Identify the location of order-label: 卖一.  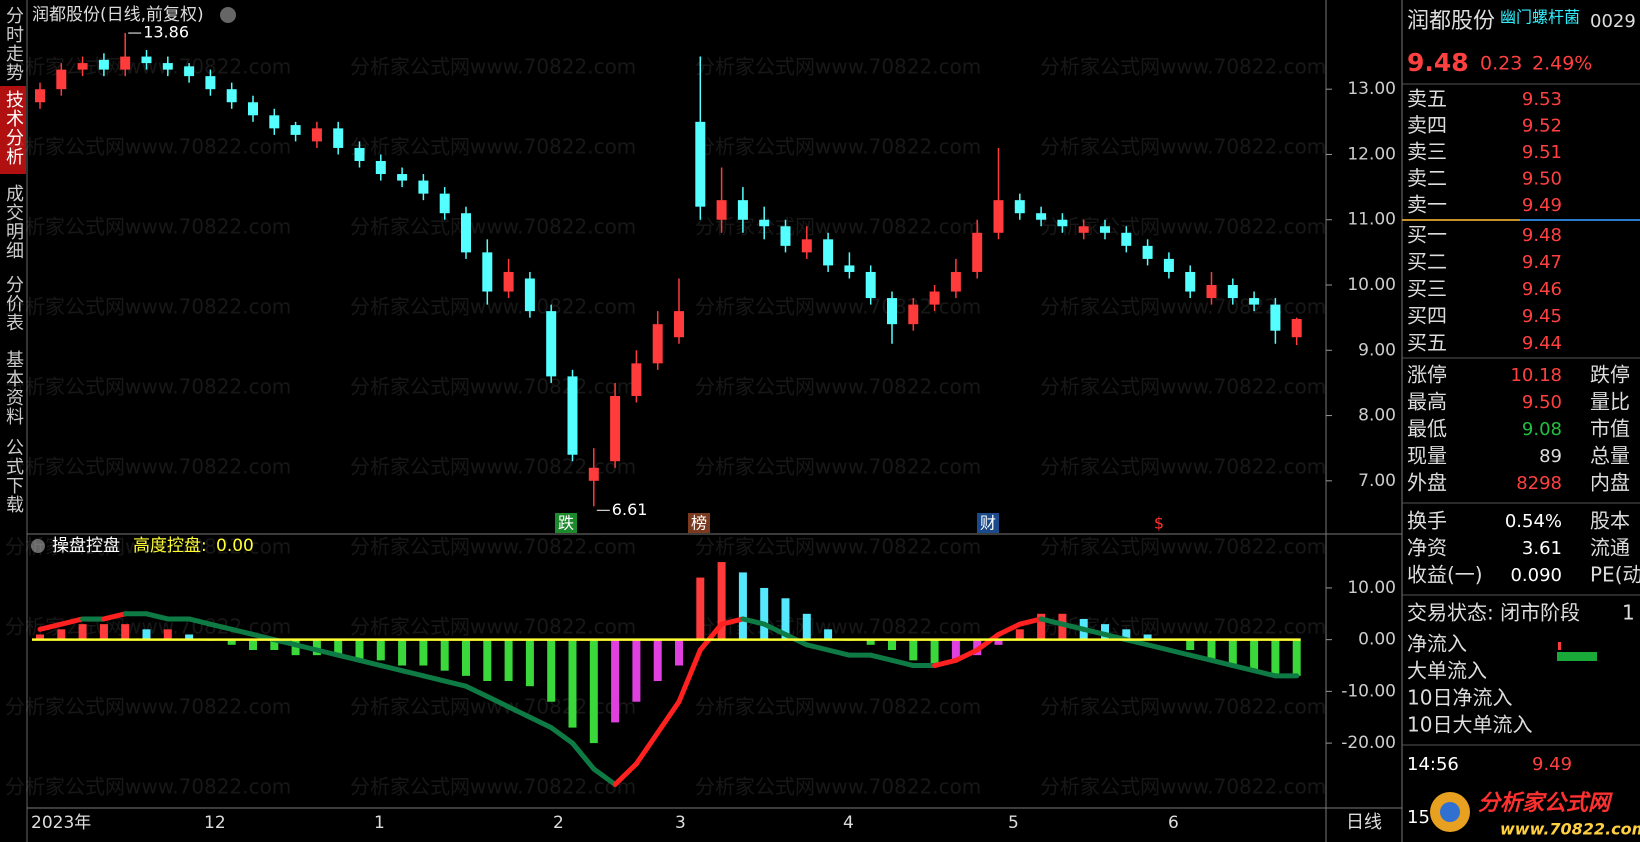
(1427, 205).